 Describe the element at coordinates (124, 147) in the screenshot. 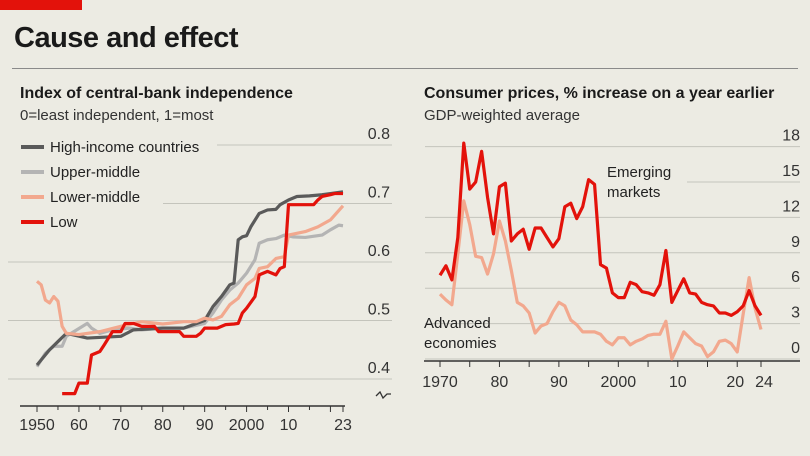

I see `legend-label: High-income countries` at that location.